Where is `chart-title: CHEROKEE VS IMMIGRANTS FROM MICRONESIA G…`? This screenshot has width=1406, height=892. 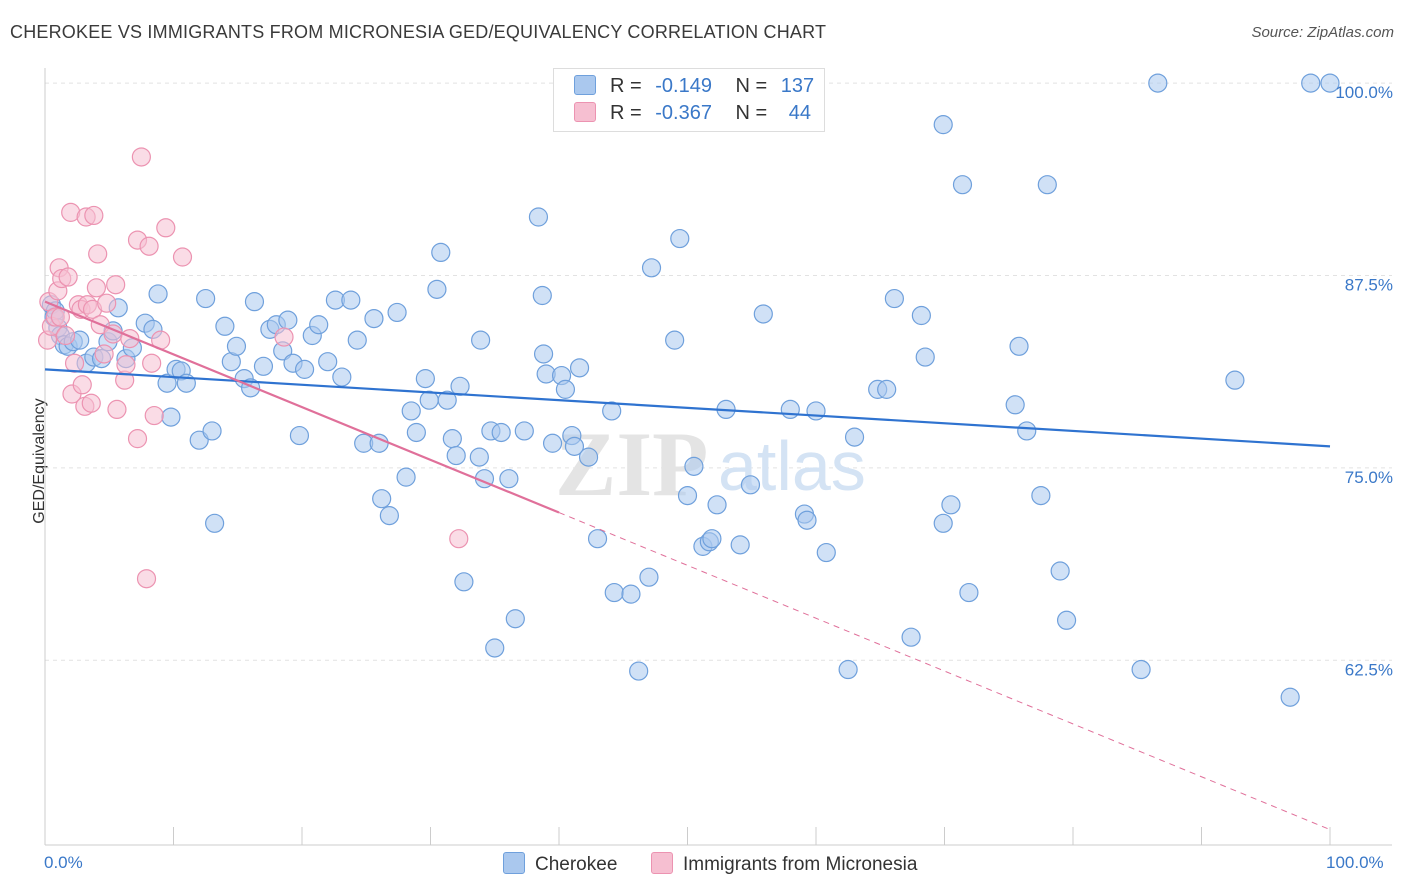 chart-title: CHEROKEE VS IMMIGRANTS FROM MICRONESIA G… is located at coordinates (418, 32).